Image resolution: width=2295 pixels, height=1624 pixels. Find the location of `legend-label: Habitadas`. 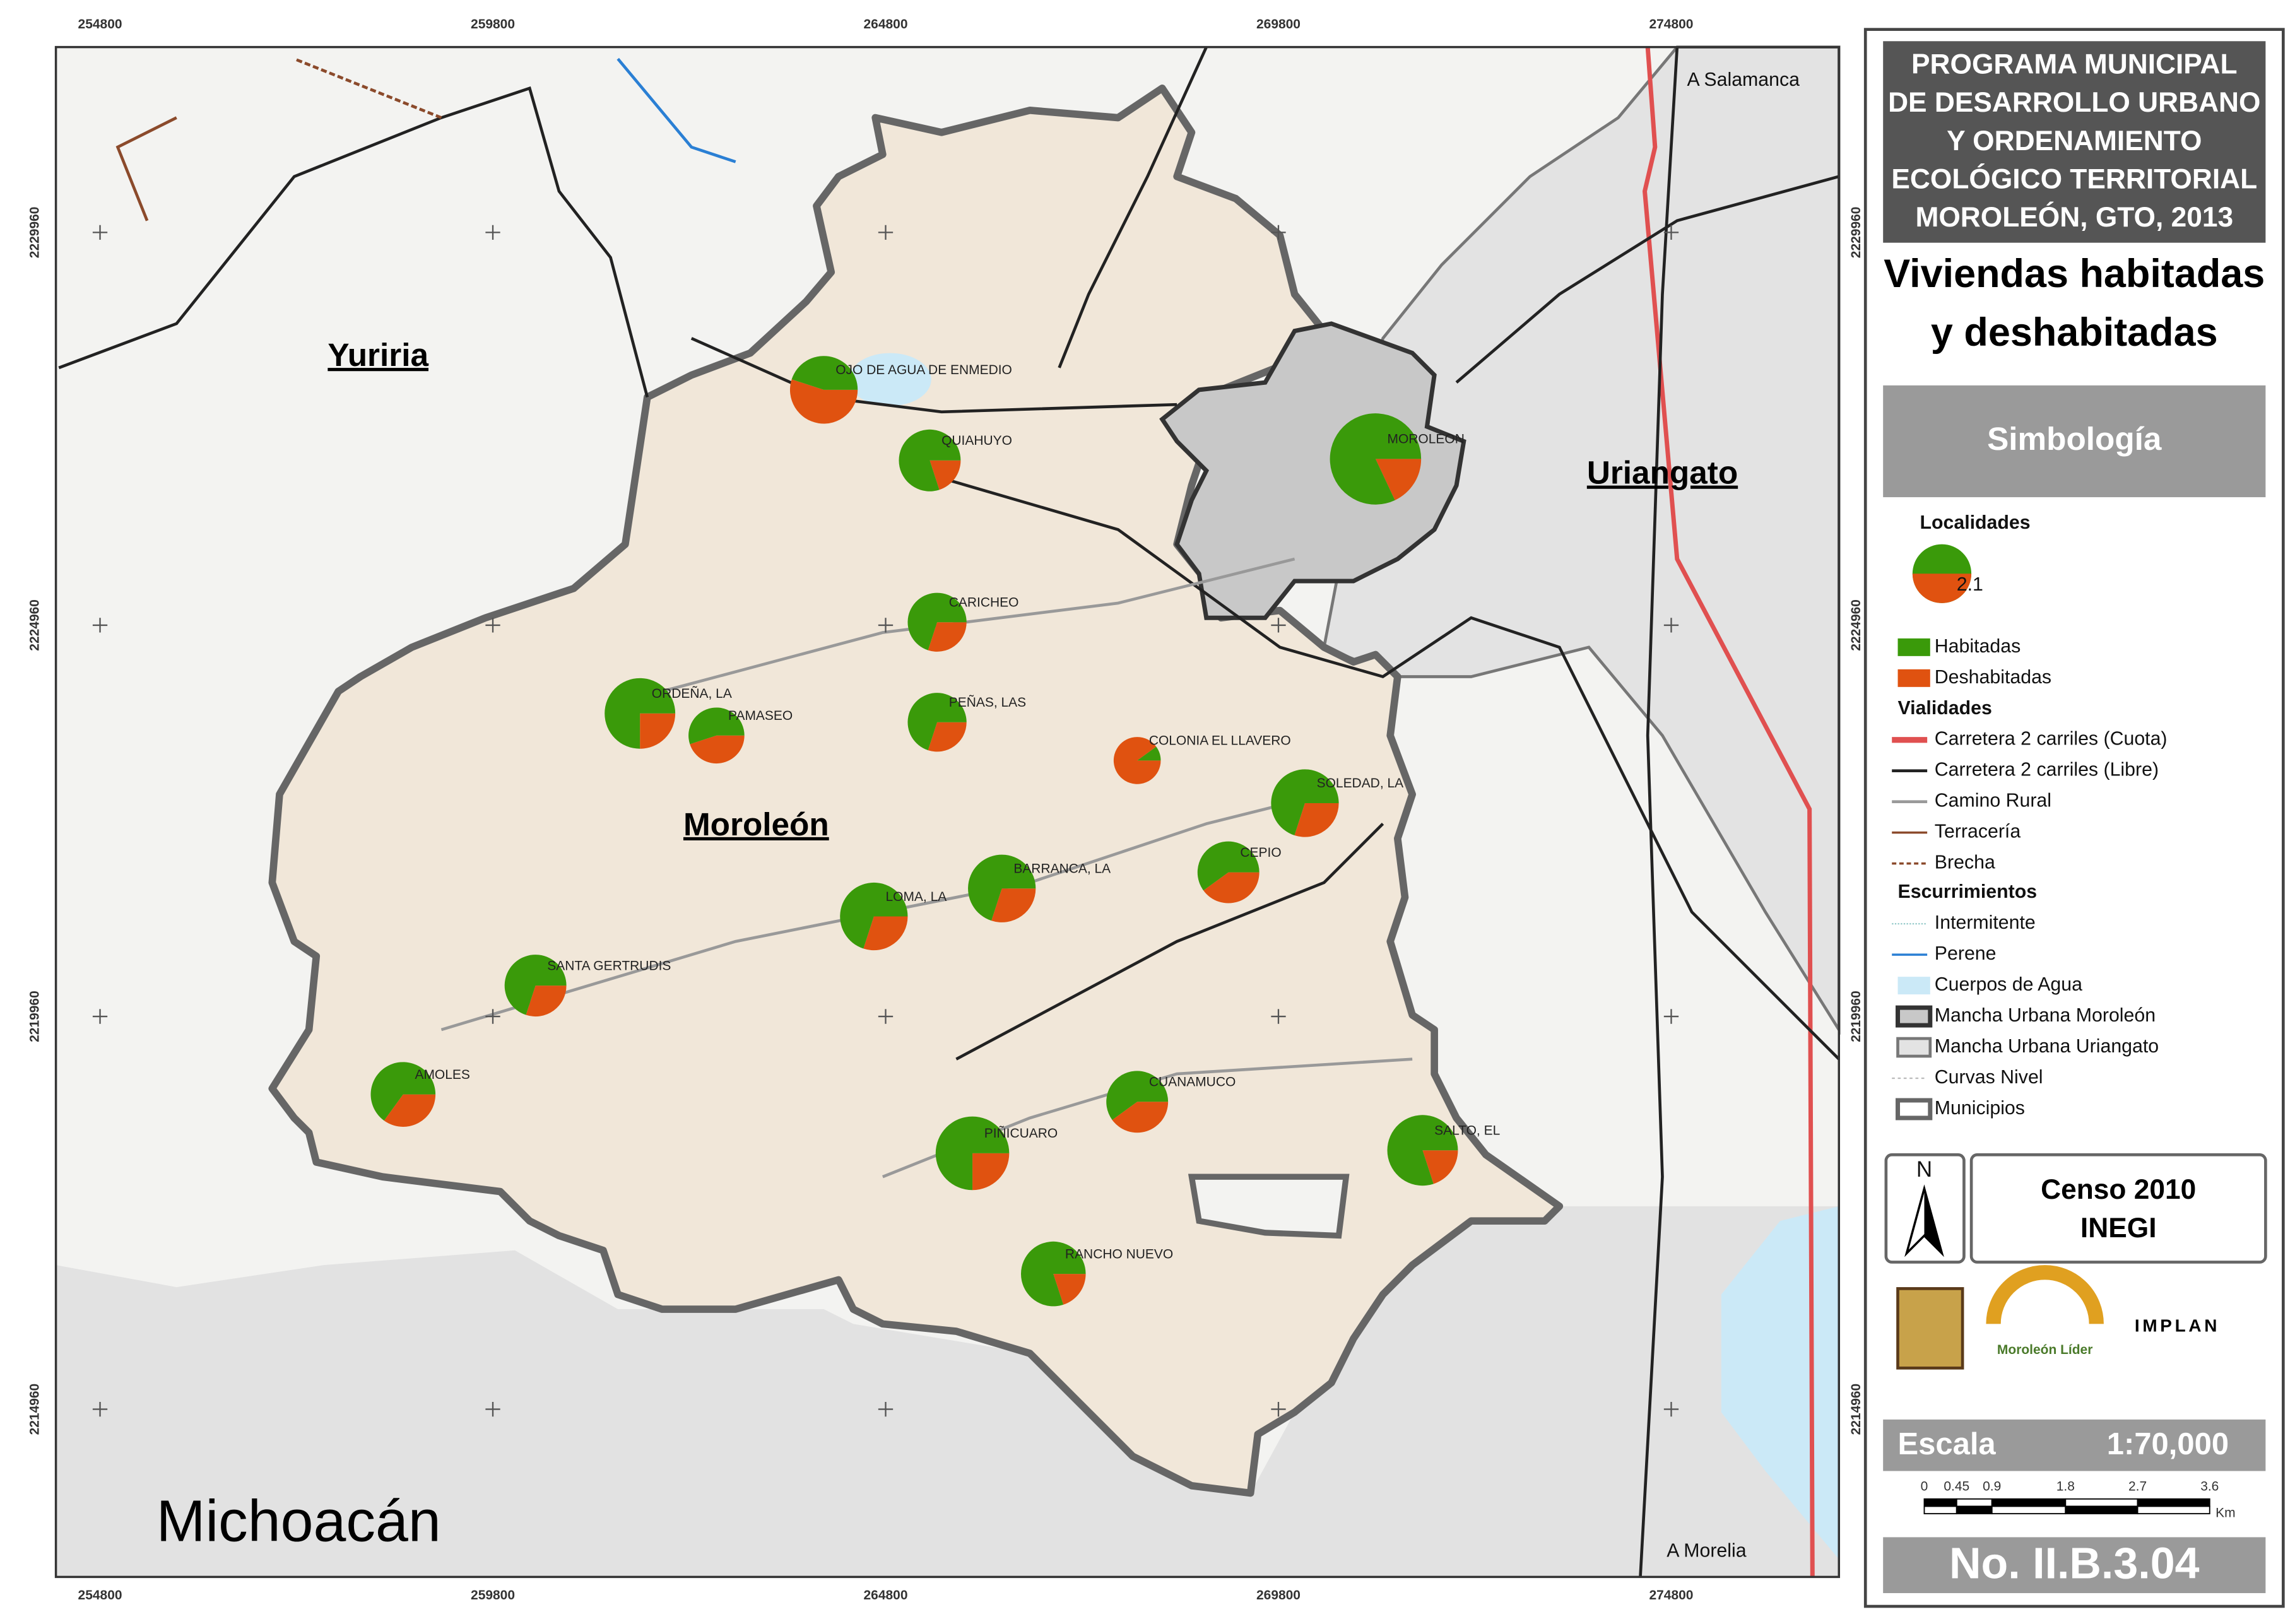

legend-label: Habitadas is located at coordinates (1978, 646).